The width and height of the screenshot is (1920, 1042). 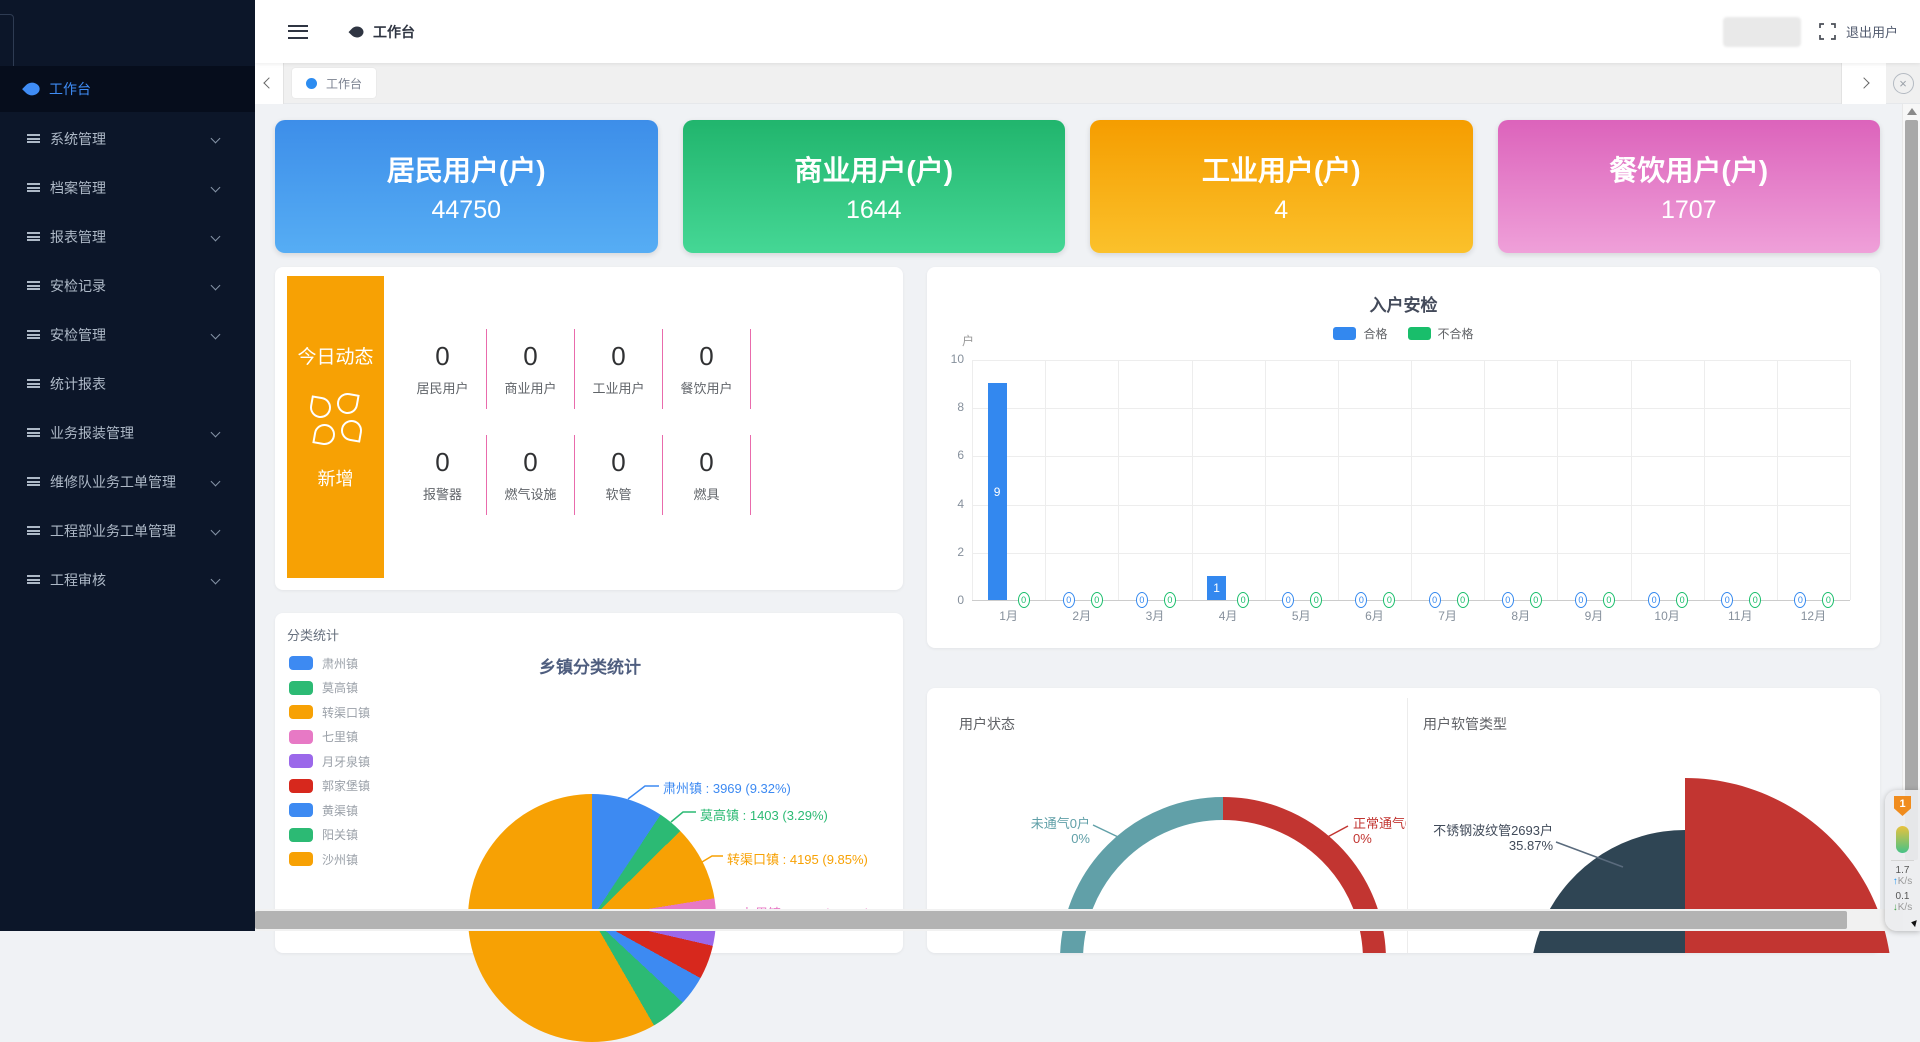 I want to click on pie-legend: 肃州镇 莫高镇 转渠口镇 七里镇 月牙泉镇, so click(x=329, y=761).